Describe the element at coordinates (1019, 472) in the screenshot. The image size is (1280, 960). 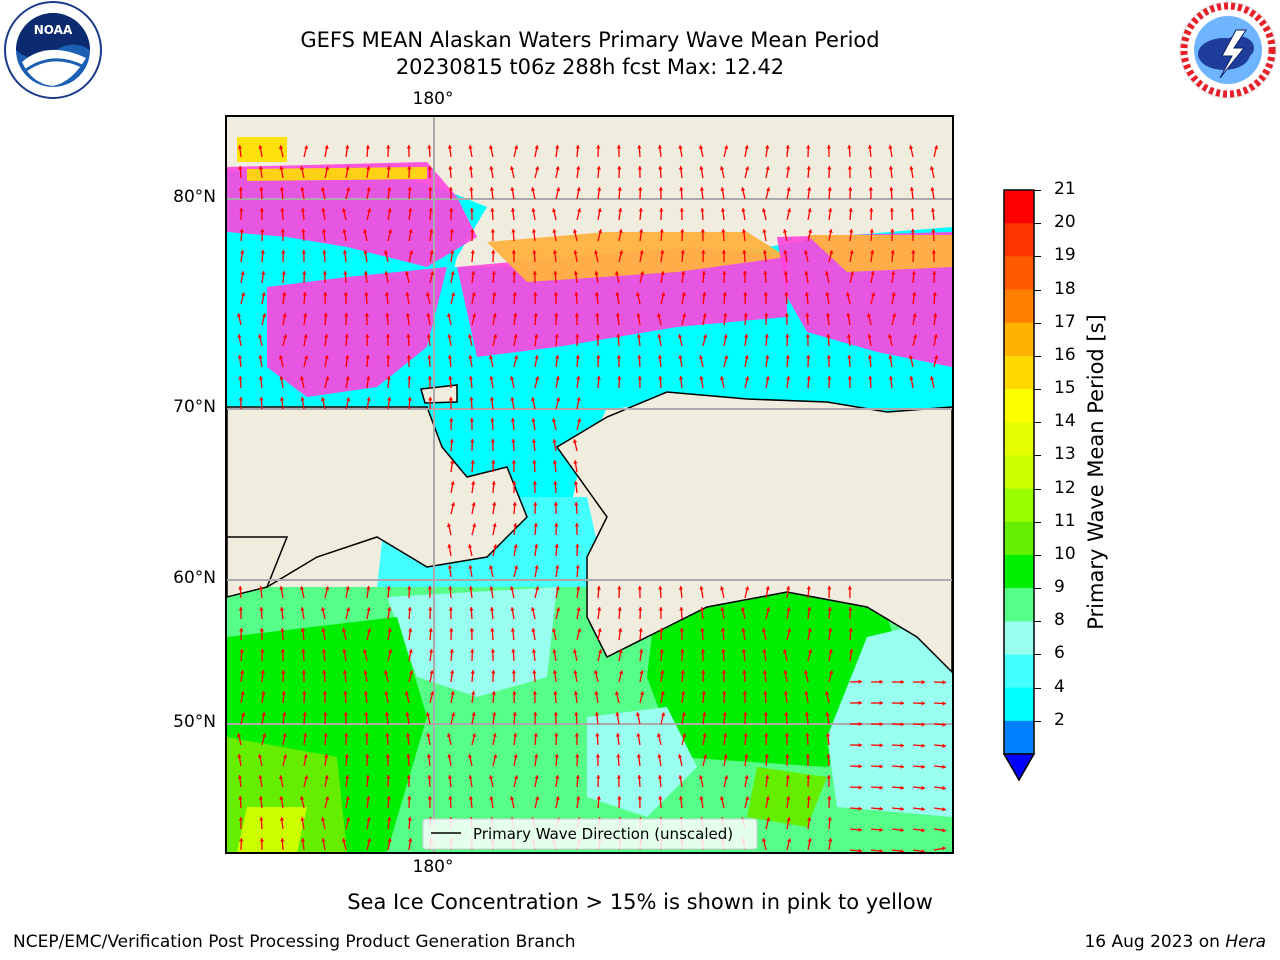
I see `colorbar-segment` at that location.